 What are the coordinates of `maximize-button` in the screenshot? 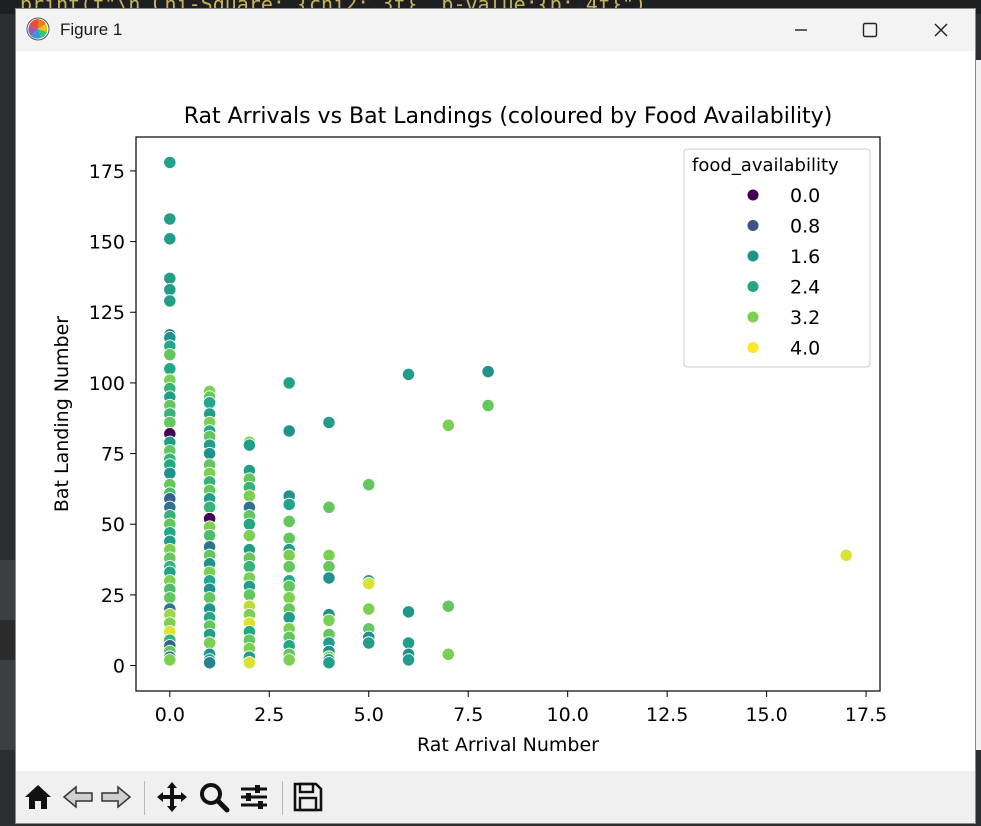 It's located at (870, 30).